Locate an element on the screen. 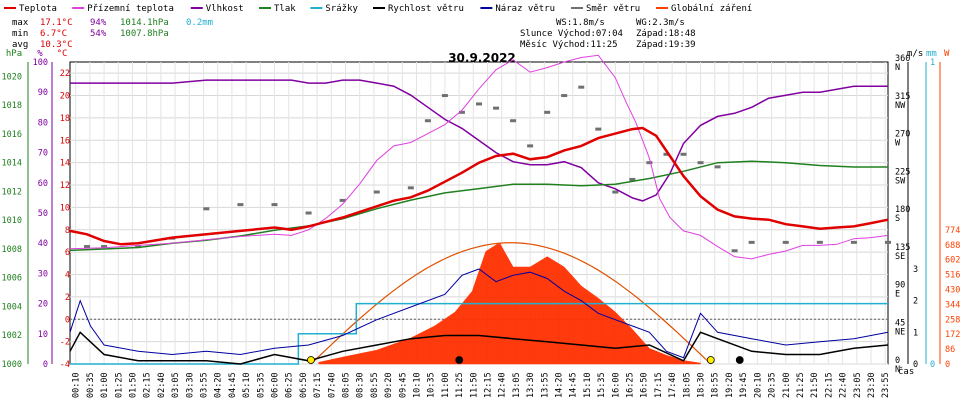 The height and width of the screenshot is (400, 966). left-axis-tick: 14 is located at coordinates (65, 164).